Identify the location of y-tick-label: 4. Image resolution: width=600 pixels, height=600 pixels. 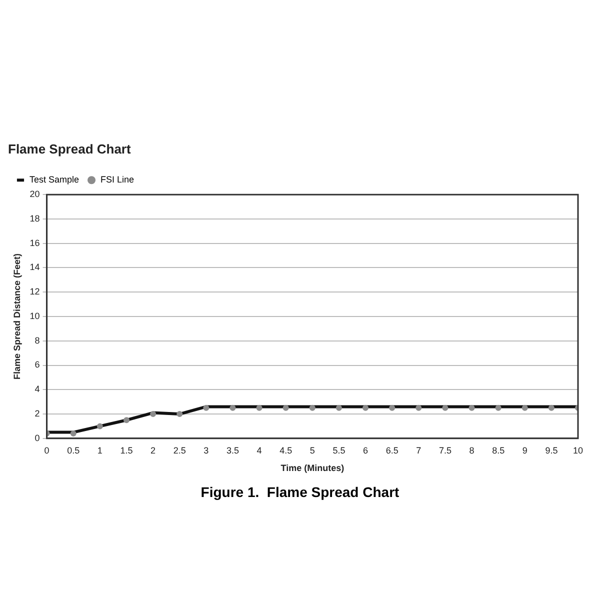
(37, 389).